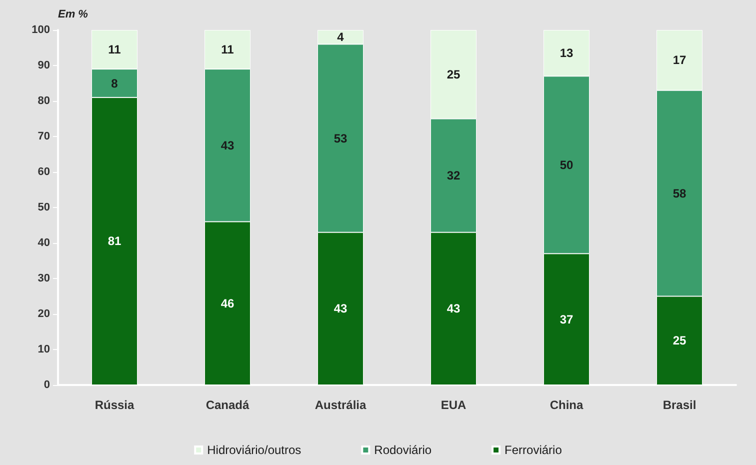  Describe the element at coordinates (44, 136) in the screenshot. I see `y-tick-label: 70` at that location.